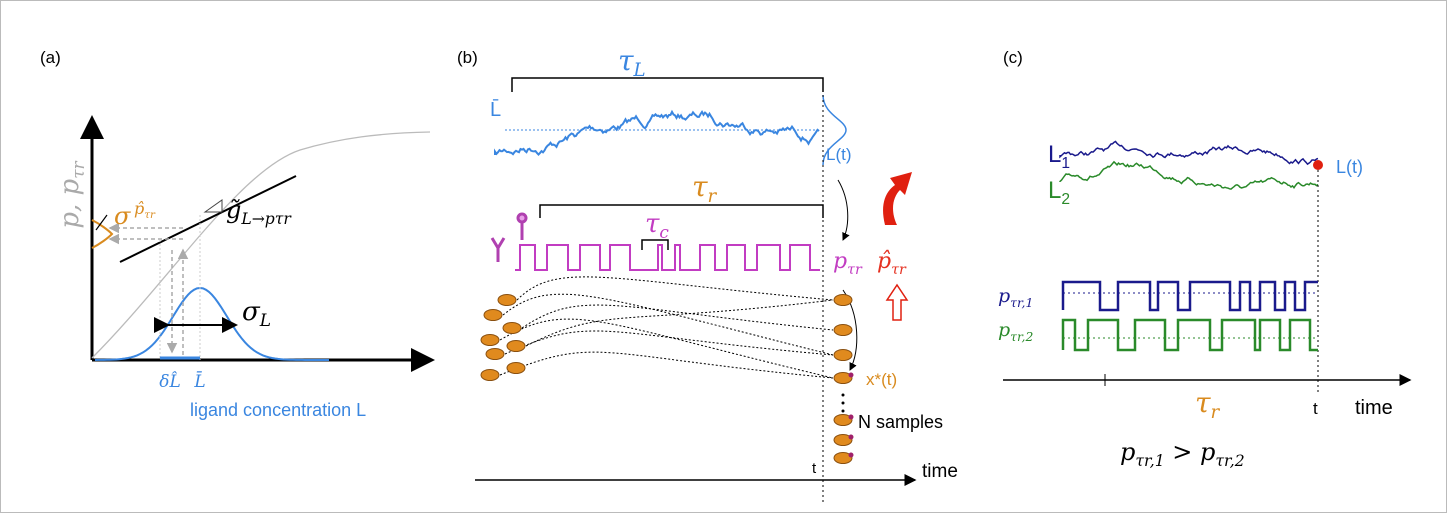 Image resolution: width=1447 pixels, height=513 pixels. What do you see at coordinates (657, 132) in the screenshot?
I see `ligand-trace` at bounding box center [657, 132].